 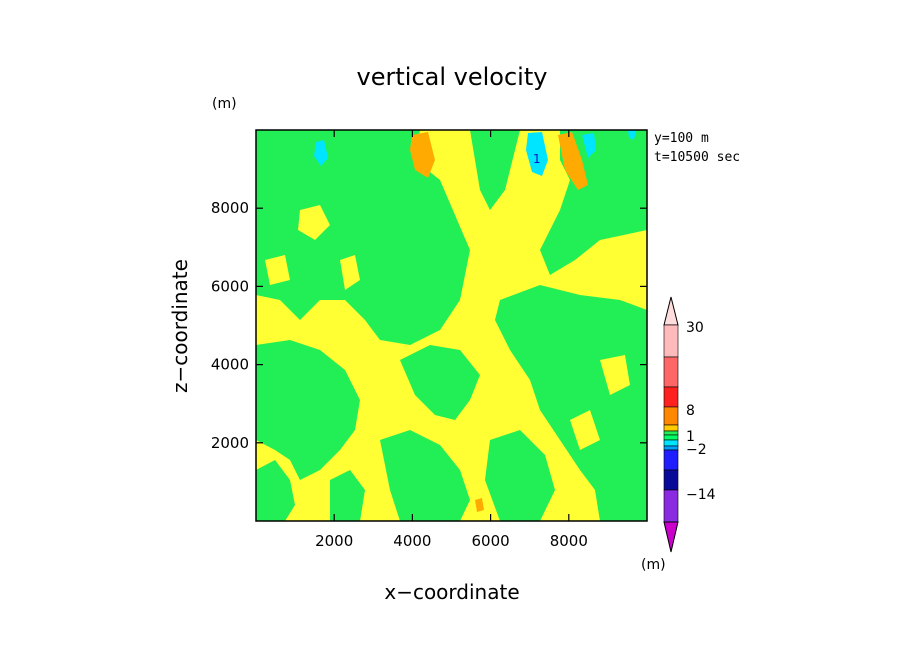 What do you see at coordinates (230, 286) in the screenshot?
I see `y-tick-label: 6000` at bounding box center [230, 286].